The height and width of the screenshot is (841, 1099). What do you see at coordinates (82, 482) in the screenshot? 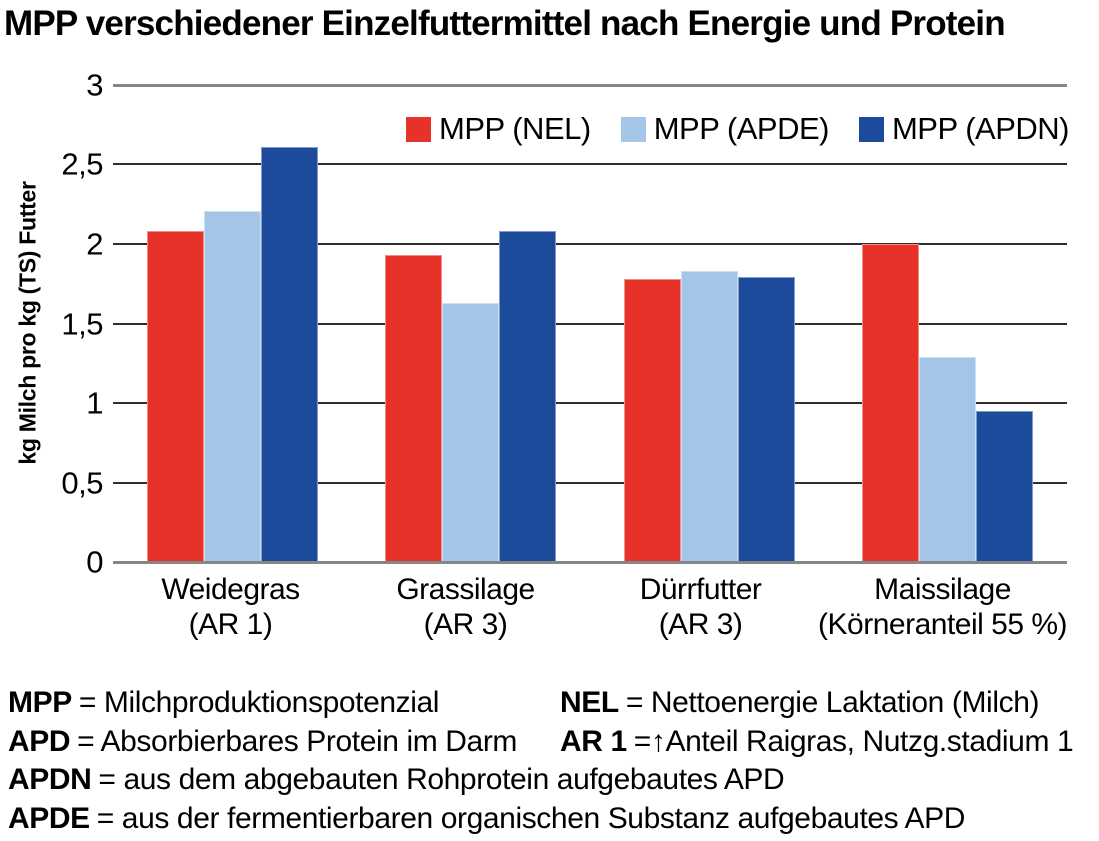
I see `y-tick-label: 0,5` at bounding box center [82, 482].